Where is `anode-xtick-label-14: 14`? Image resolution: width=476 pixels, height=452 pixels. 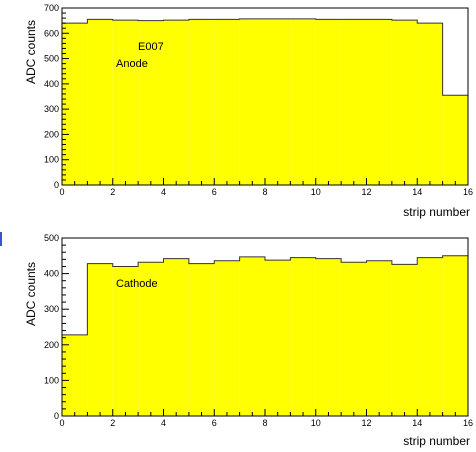 anode-xtick-label-14: 14 is located at coordinates (417, 192).